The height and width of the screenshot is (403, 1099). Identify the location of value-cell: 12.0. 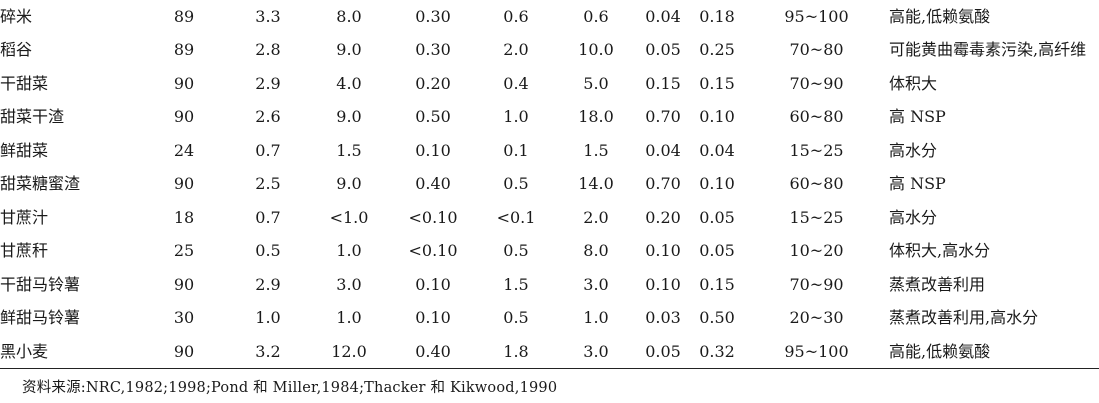
(349, 351).